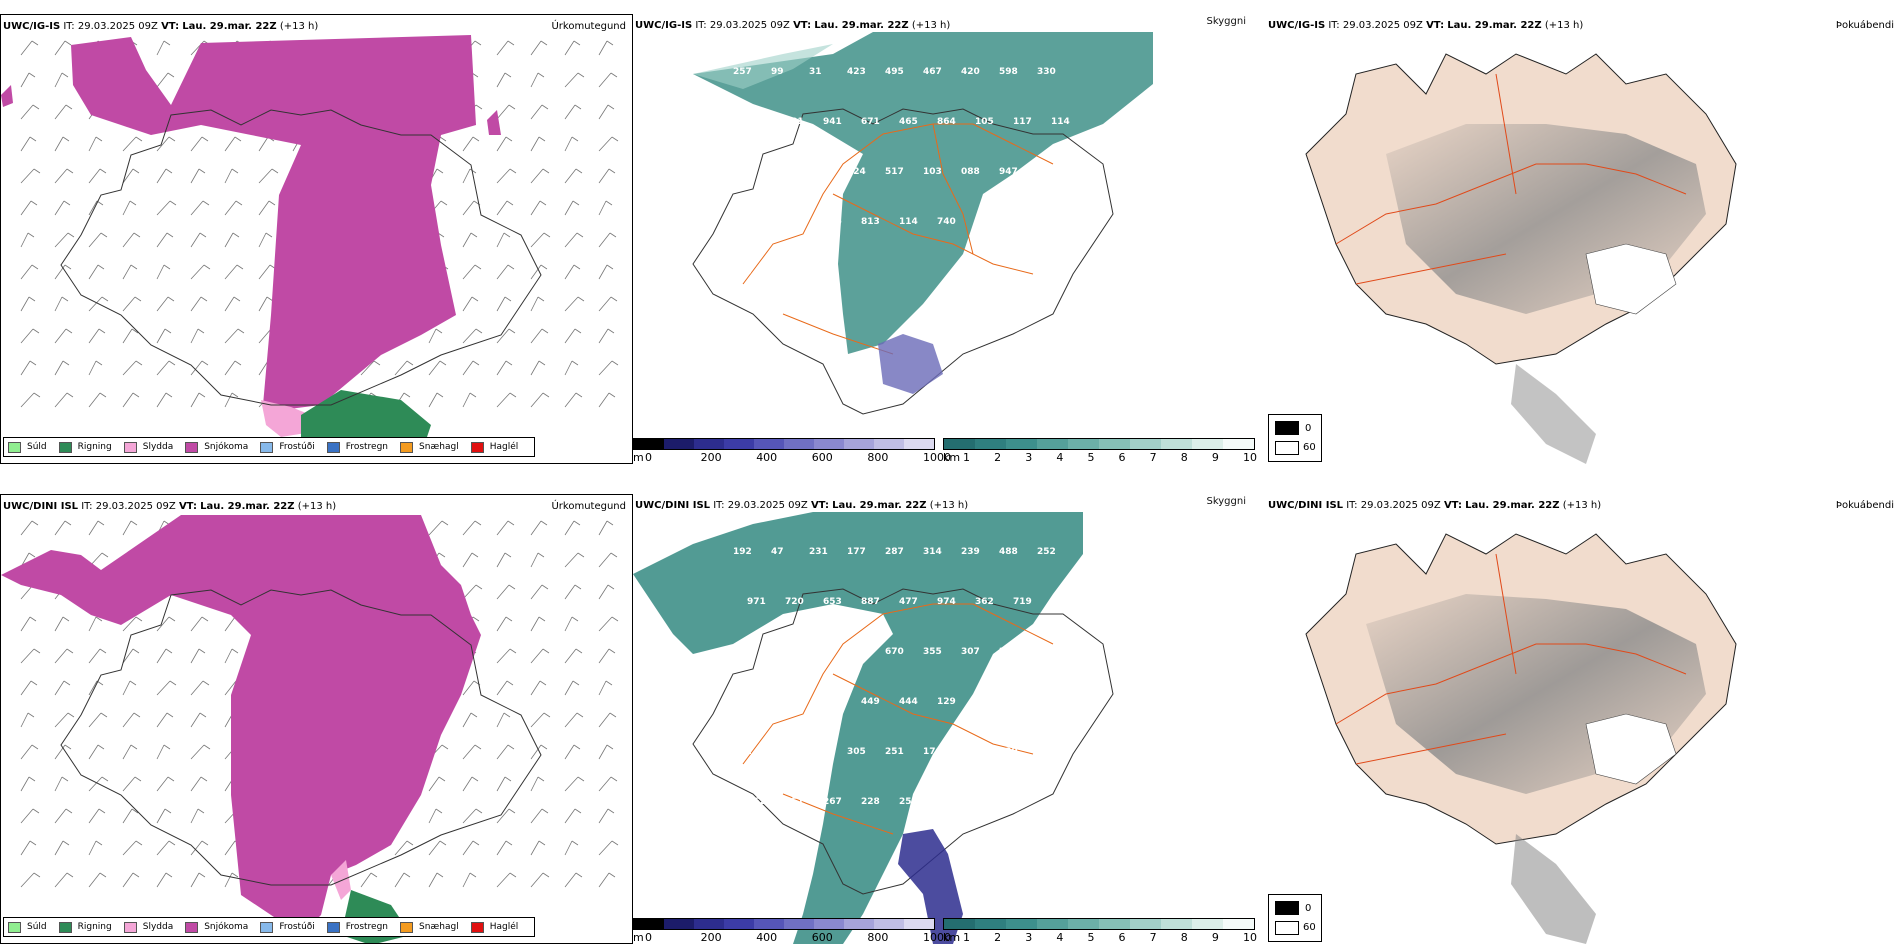 Image resolution: width=1900 pixels, height=950 pixels. I want to click on ceiling-value: 650, so click(1060, 602).